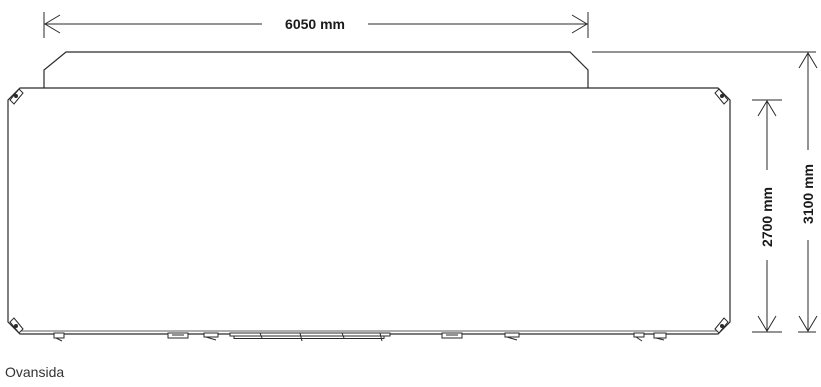 The image size is (821, 387). What do you see at coordinates (16, 96) in the screenshot?
I see `corner-bracket-top-left` at bounding box center [16, 96].